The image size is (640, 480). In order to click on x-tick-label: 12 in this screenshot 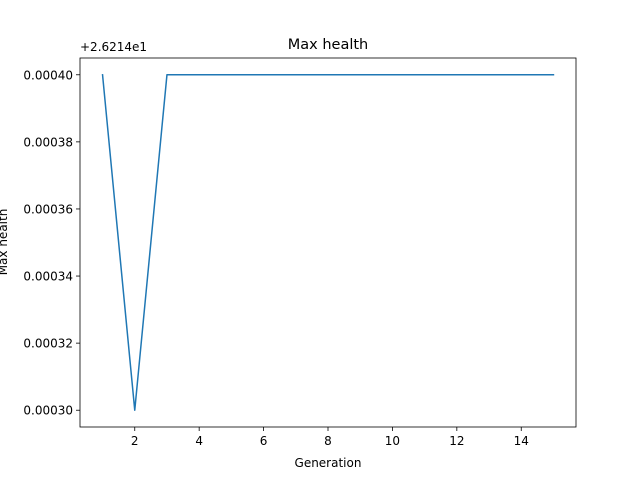, I will do `click(456, 441)`.